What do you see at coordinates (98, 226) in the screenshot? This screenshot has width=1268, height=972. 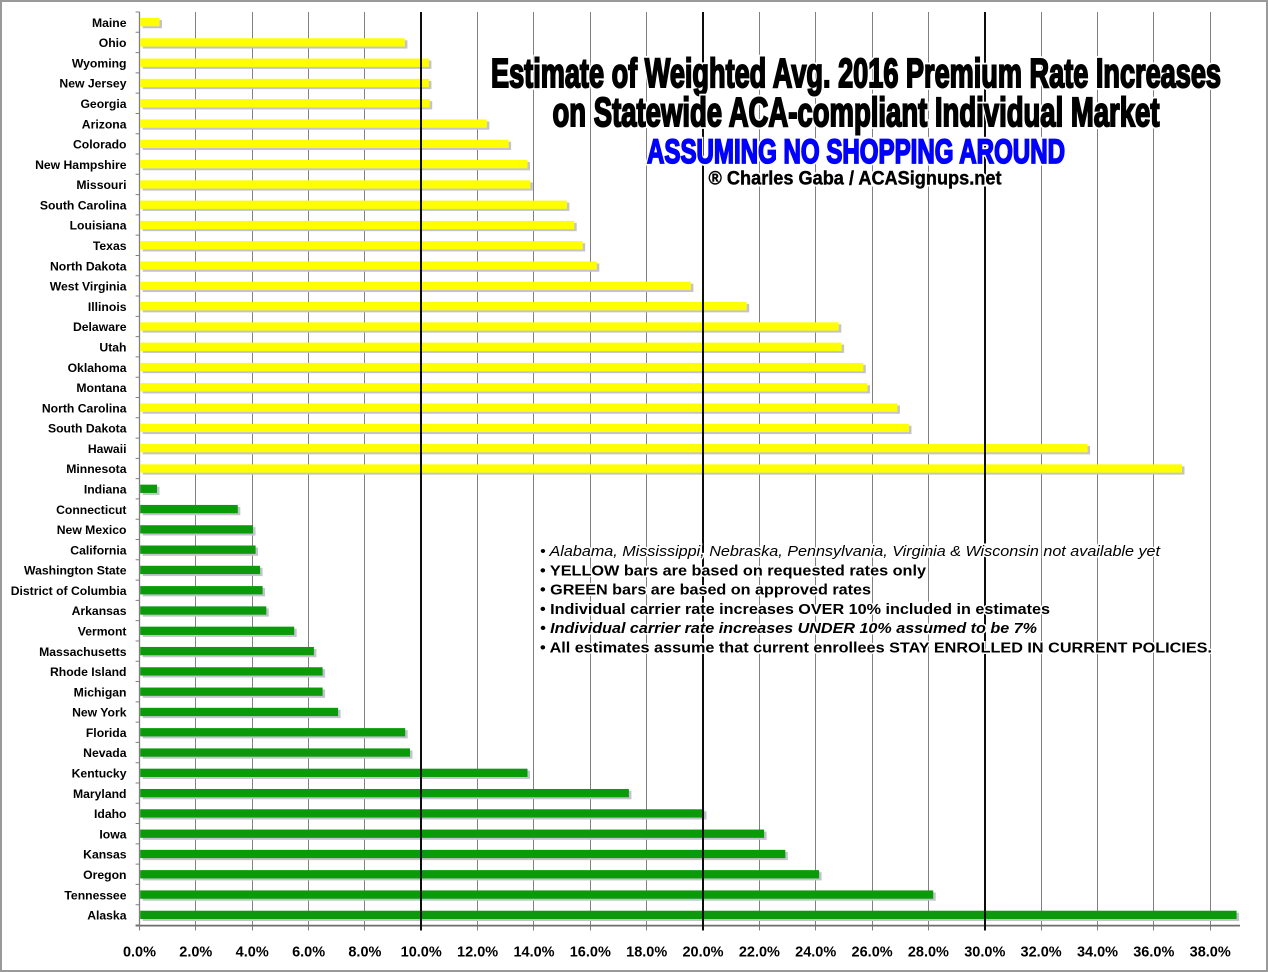 I see `svg-text: Louisiana` at bounding box center [98, 226].